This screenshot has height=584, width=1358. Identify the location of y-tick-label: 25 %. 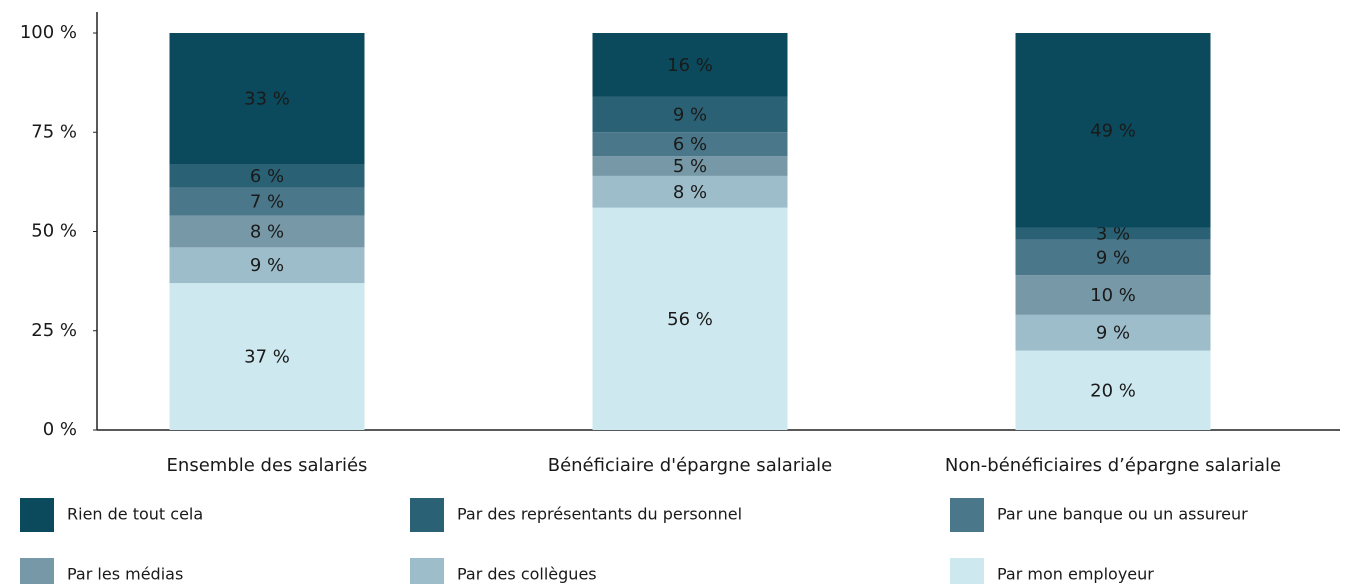
(54, 330).